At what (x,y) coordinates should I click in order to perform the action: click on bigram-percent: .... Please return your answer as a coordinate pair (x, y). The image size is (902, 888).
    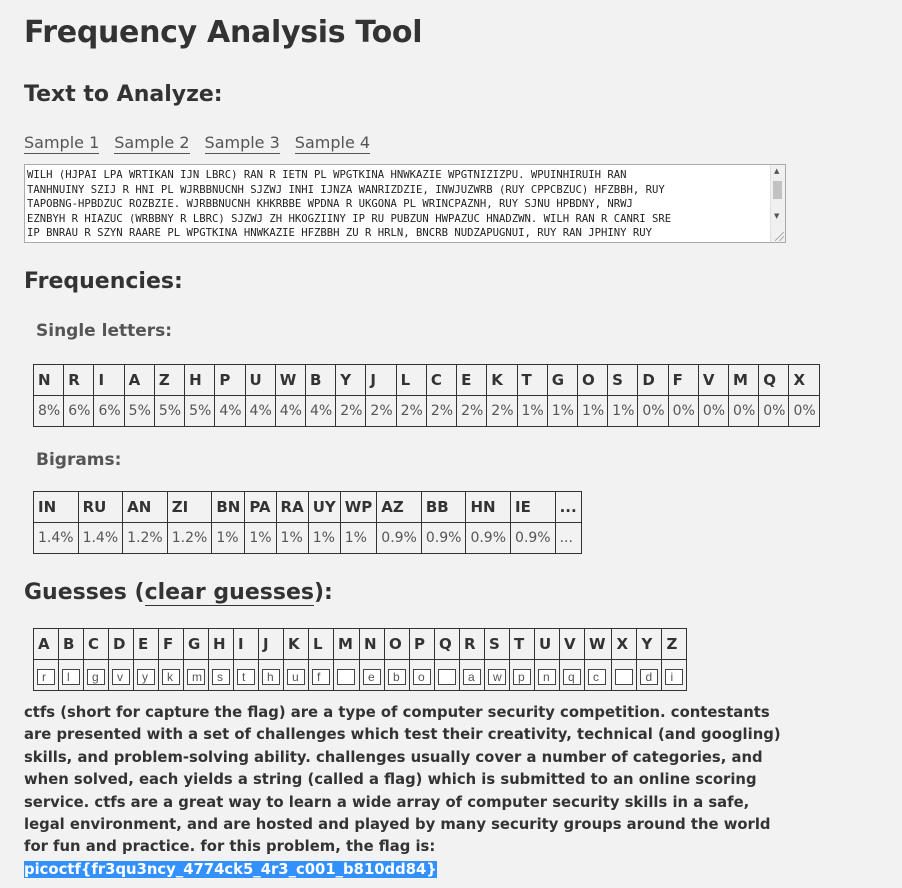
    Looking at the image, I should click on (568, 538).